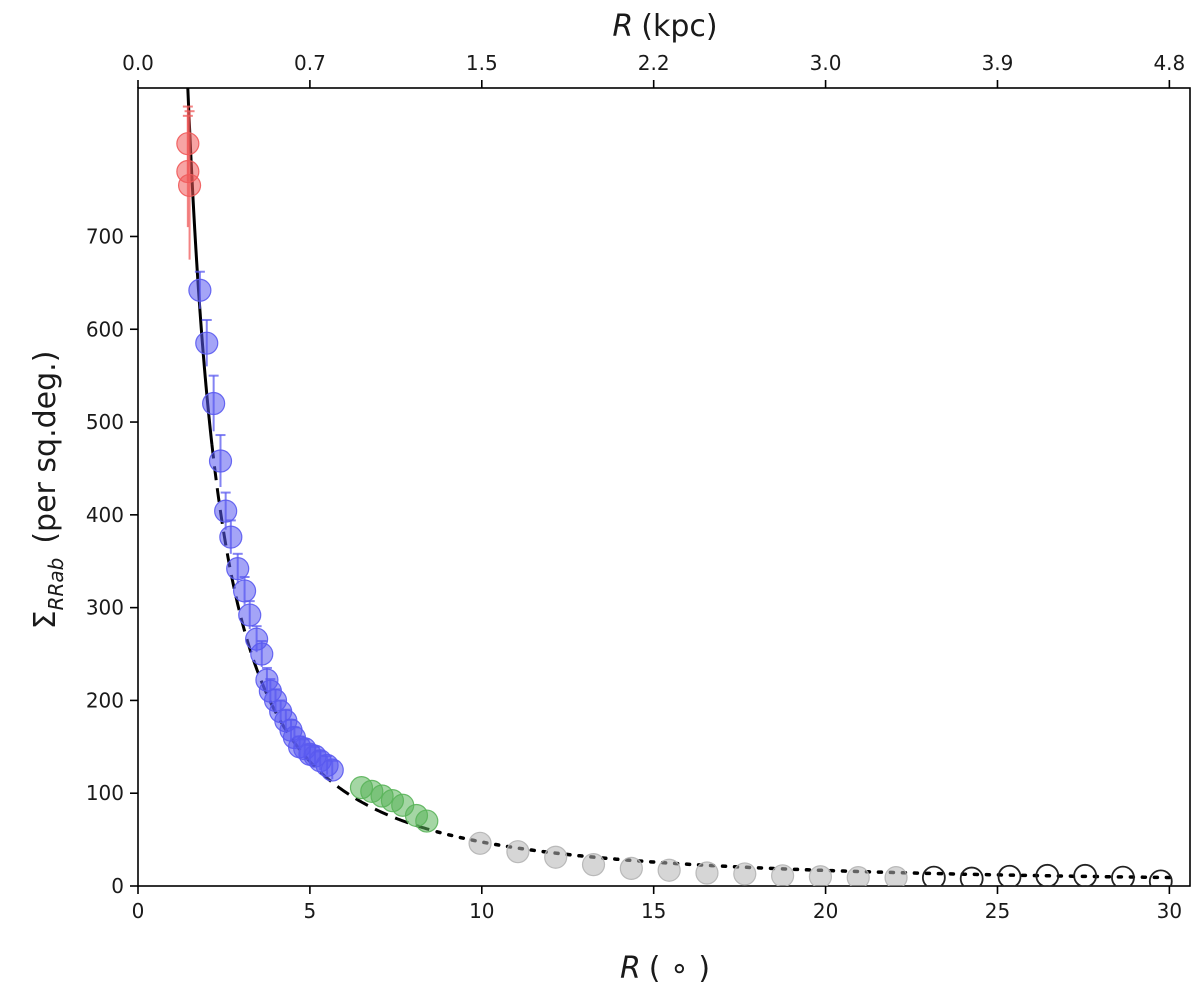 The width and height of the screenshot is (1200, 994). What do you see at coordinates (997, 911) in the screenshot?
I see `x-tick-label: 25` at bounding box center [997, 911].